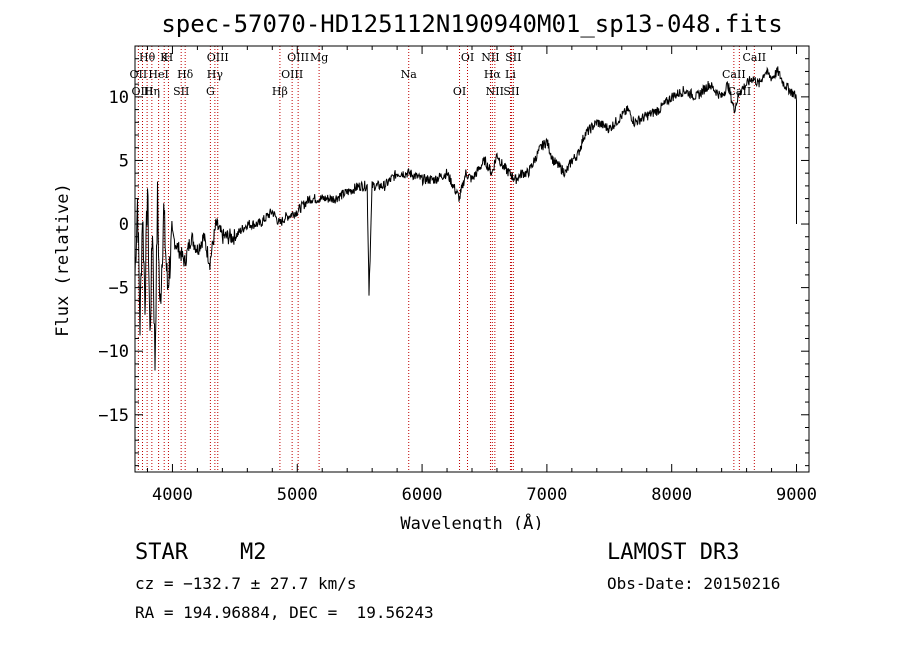 This screenshot has width=900, height=649. Describe the element at coordinates (671, 495) in the screenshot. I see `x-tick-label: 8000` at that location.